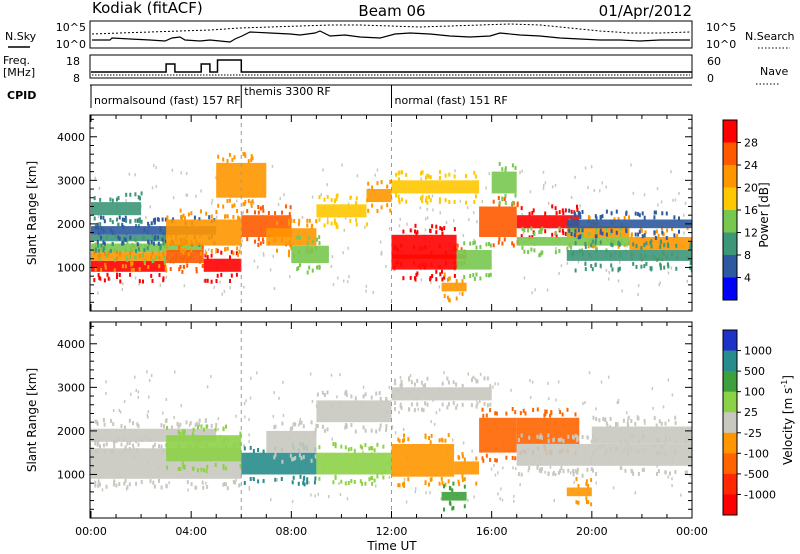 The image size is (800, 554). I want to click on echo-band, so click(629, 224).